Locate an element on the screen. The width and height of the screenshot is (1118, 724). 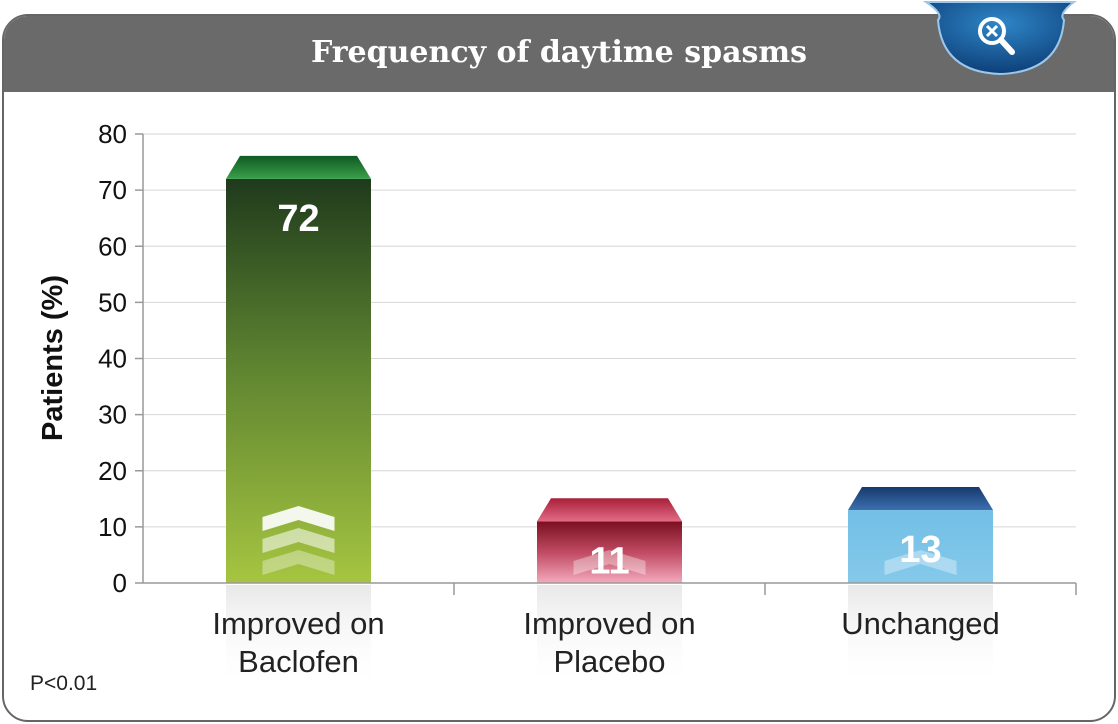
x-tick-label: Unchanged is located at coordinates (920, 623).